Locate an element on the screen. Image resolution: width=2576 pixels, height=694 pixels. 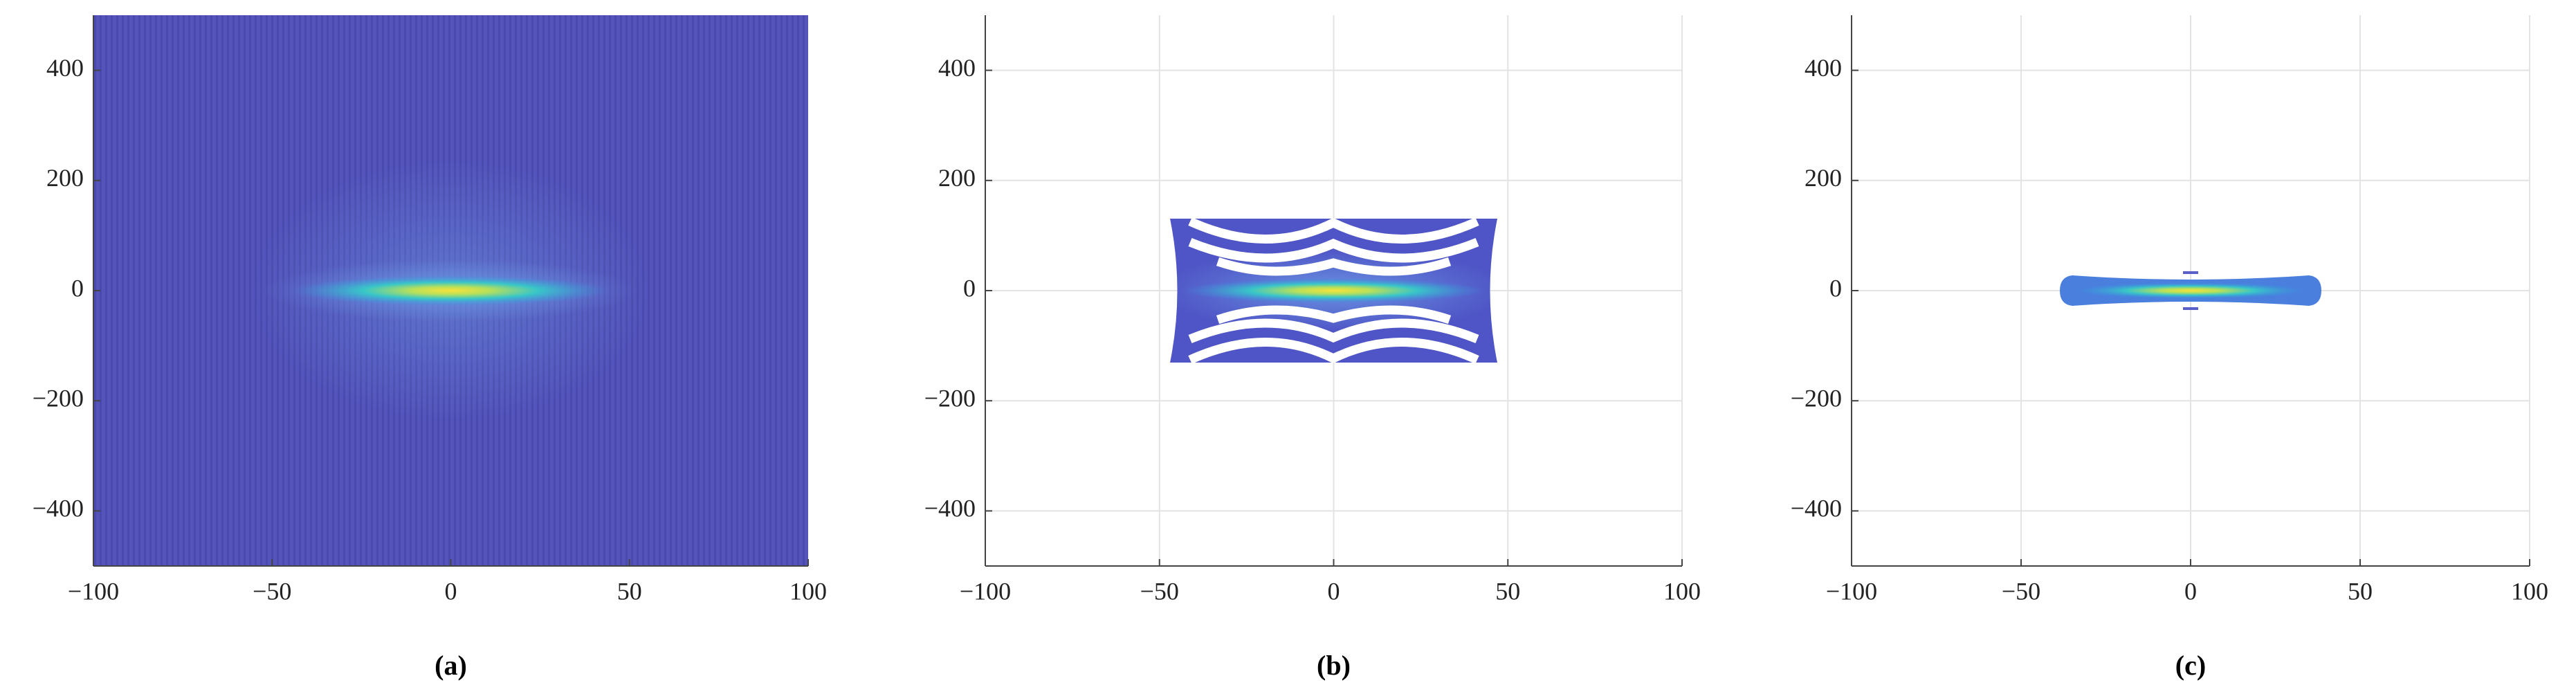
caption: (a) is located at coordinates (451, 665).